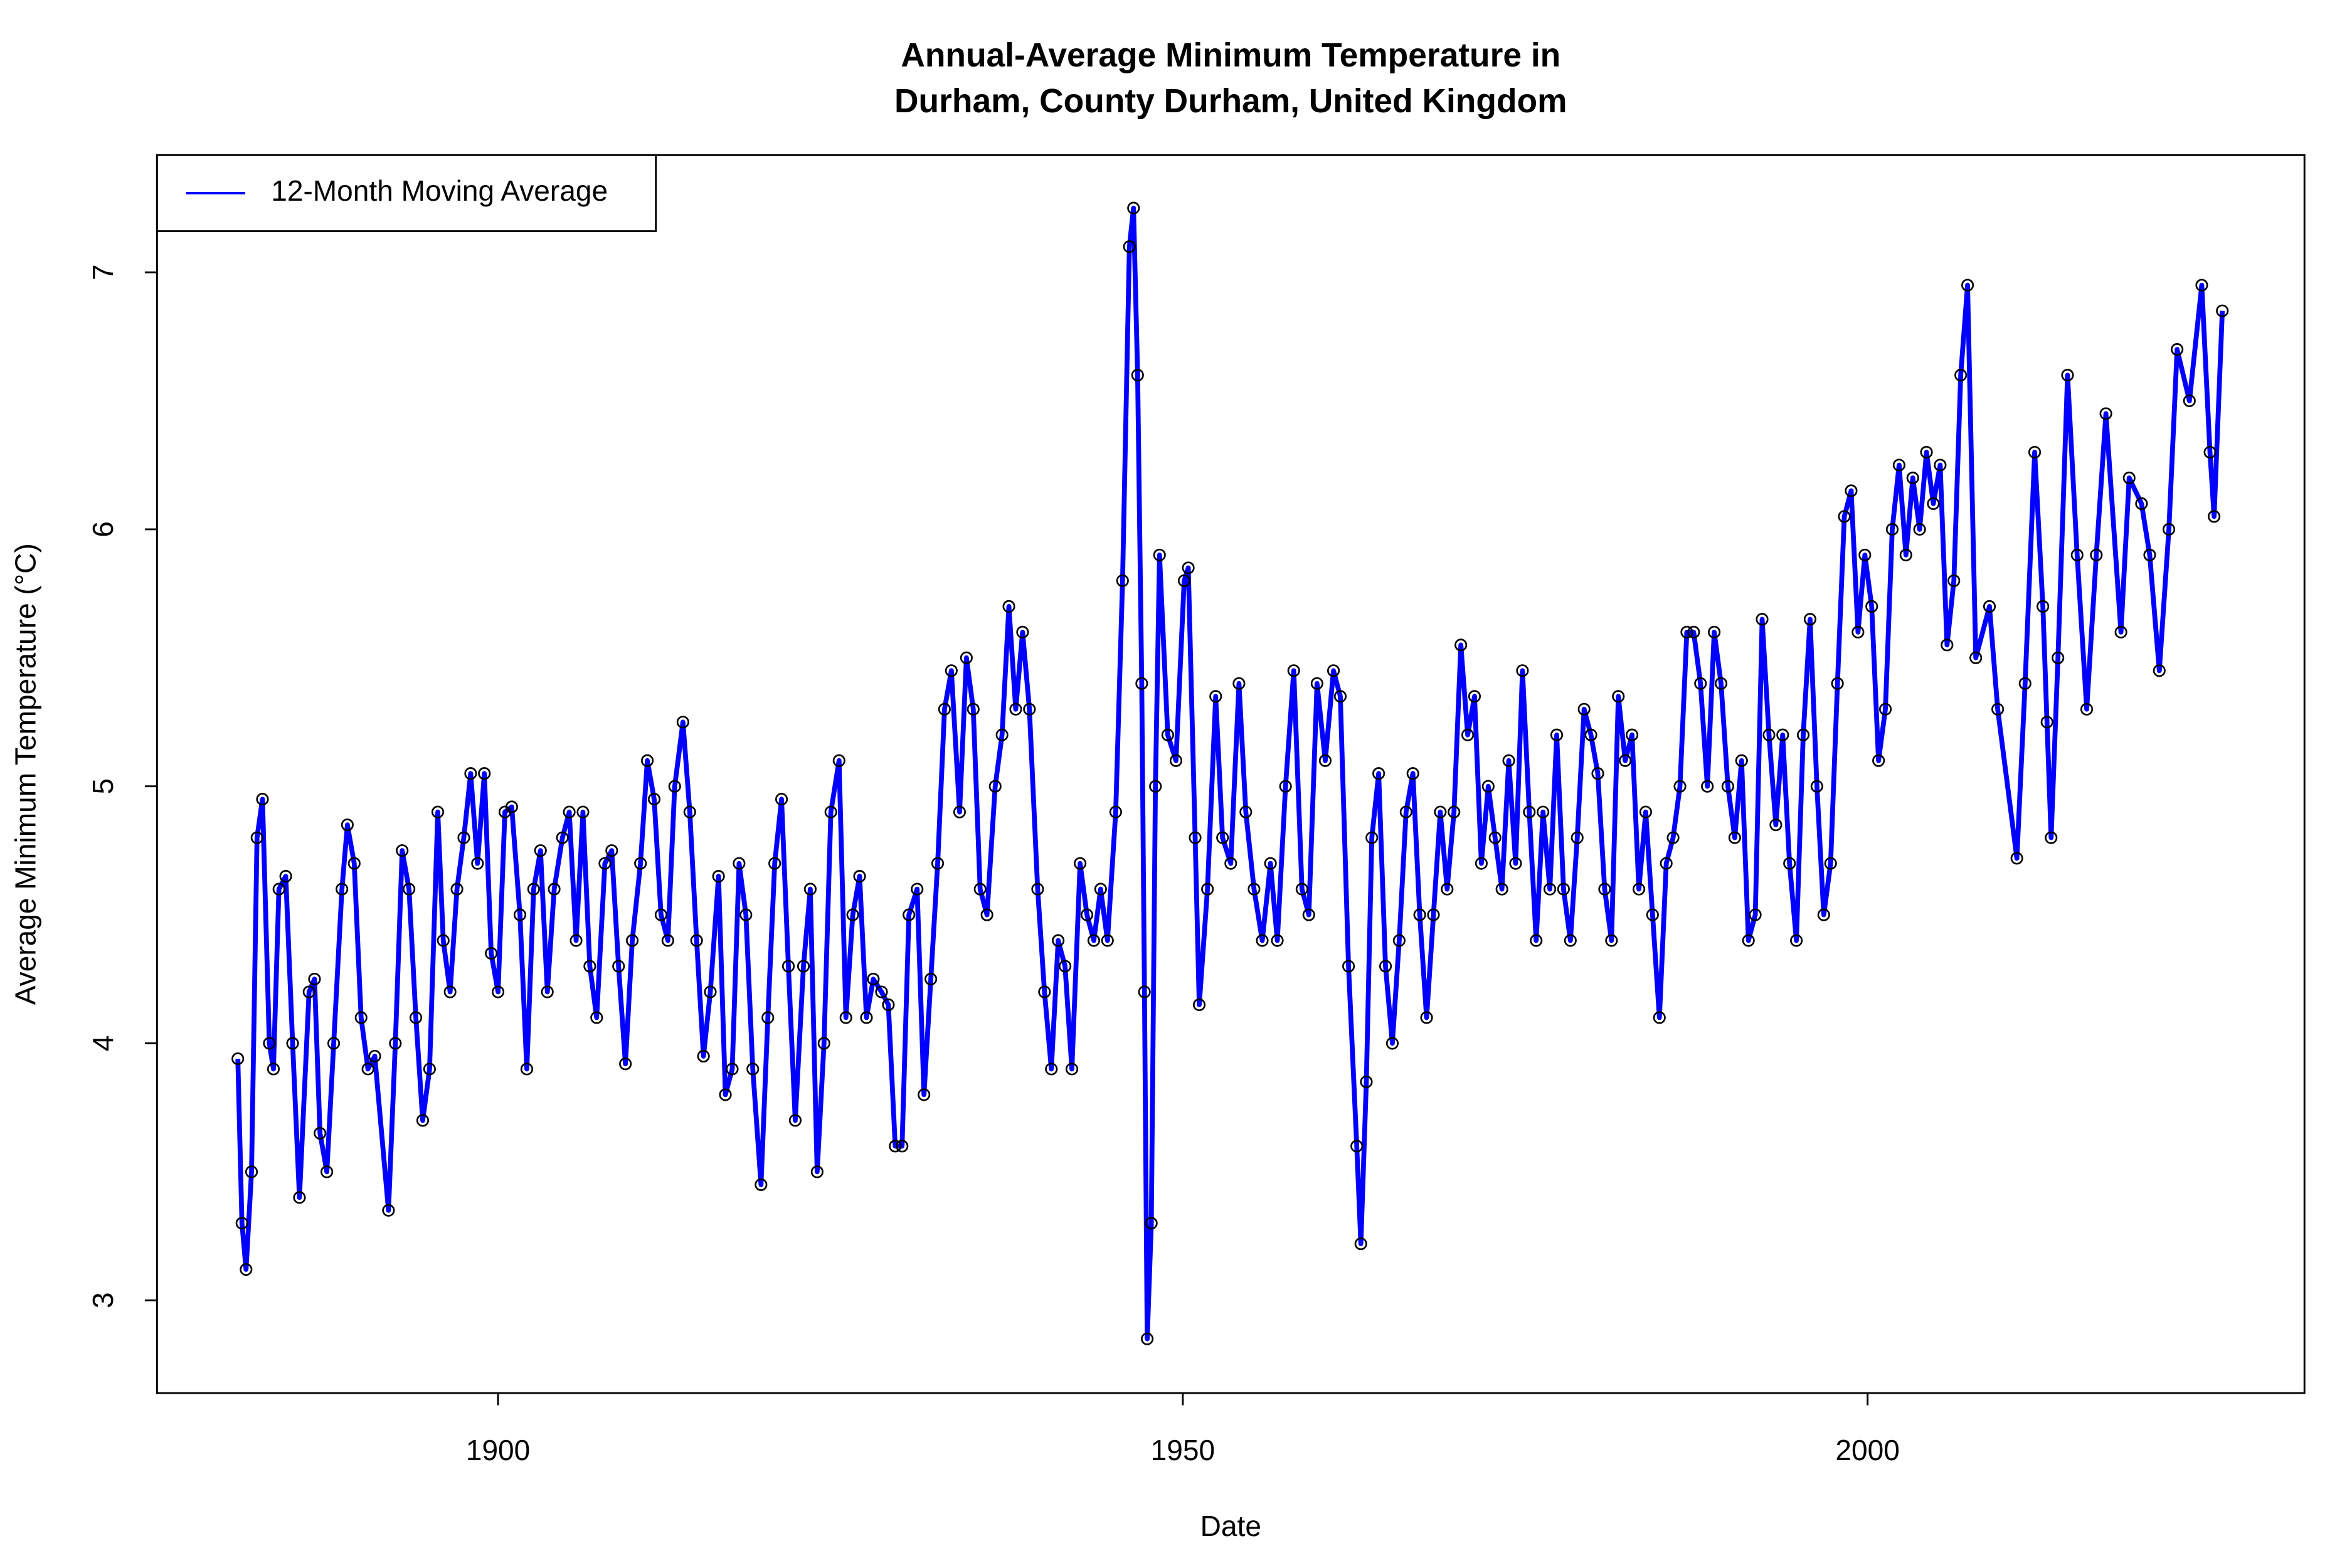  I want to click on legend-label: 12-Month Moving Average, so click(439, 190).